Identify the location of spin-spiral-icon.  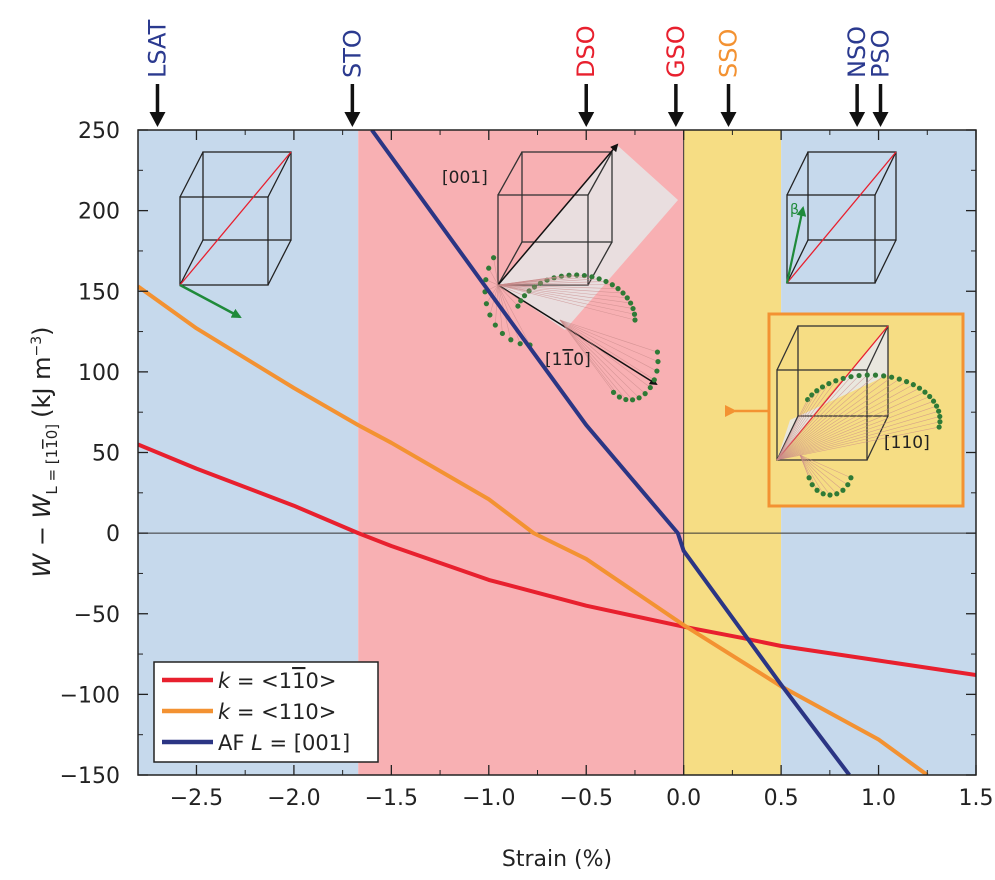
(571, 329).